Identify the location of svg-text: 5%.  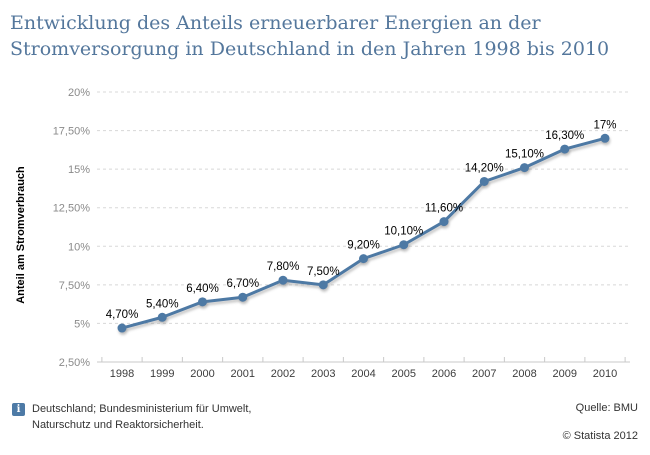
(82, 324).